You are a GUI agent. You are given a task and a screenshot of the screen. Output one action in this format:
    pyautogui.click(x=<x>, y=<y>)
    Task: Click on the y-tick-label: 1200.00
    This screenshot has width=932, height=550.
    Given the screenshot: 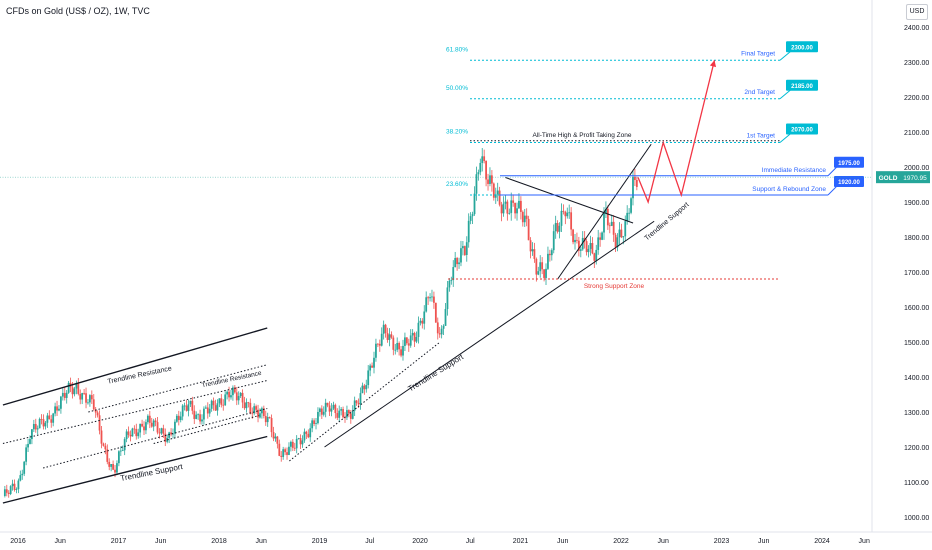 What is the action you would take?
    pyautogui.click(x=916, y=448)
    